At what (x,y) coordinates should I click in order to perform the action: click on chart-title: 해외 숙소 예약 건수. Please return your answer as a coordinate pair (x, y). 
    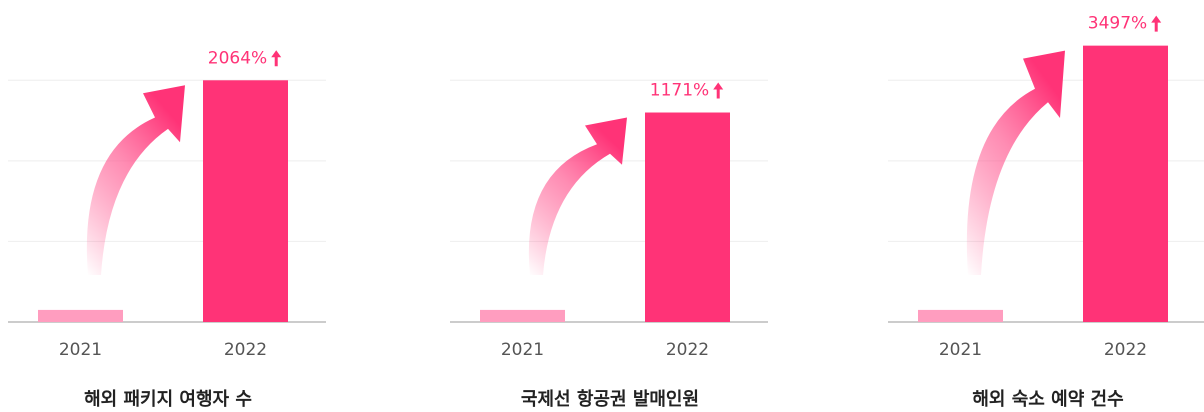
    Looking at the image, I should click on (1047, 399).